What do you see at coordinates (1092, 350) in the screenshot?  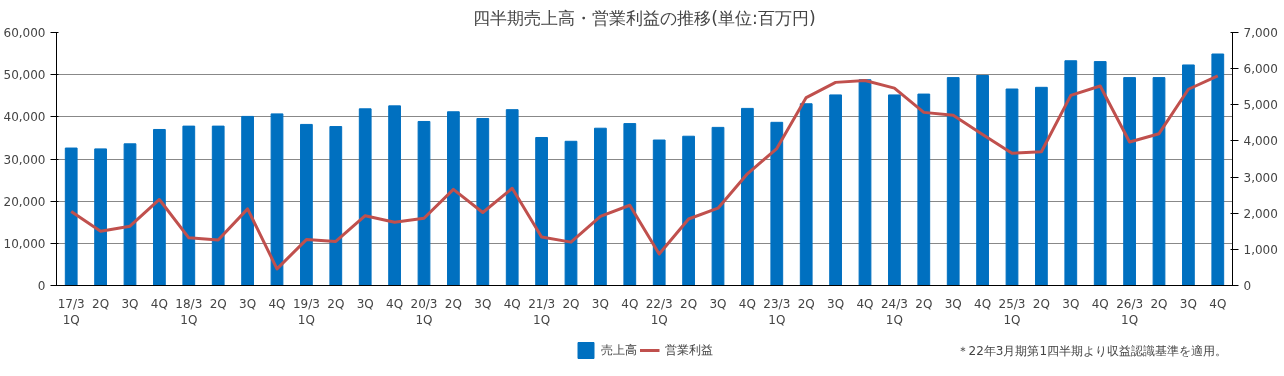 I see `text: ＊22年3月期第1四半期より収益認識基準を適用。` at bounding box center [1092, 350].